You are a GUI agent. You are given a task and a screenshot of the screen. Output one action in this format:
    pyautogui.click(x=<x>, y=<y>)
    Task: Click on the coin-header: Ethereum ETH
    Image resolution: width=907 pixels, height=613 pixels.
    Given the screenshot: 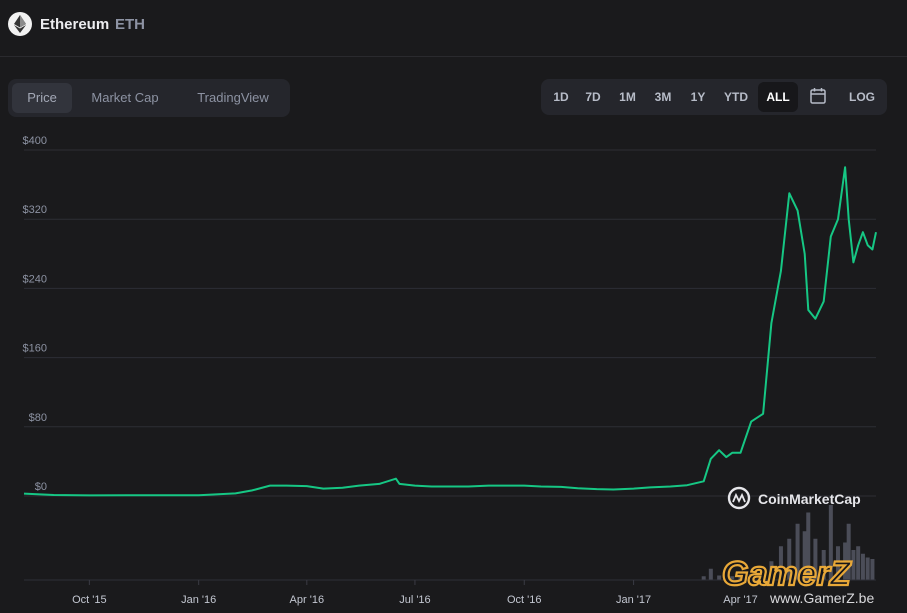 What is the action you would take?
    pyautogui.click(x=453, y=28)
    